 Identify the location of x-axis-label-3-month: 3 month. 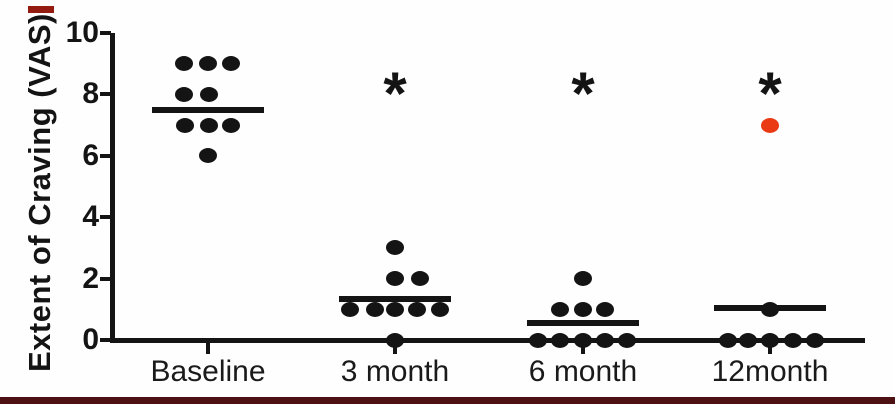
(395, 371).